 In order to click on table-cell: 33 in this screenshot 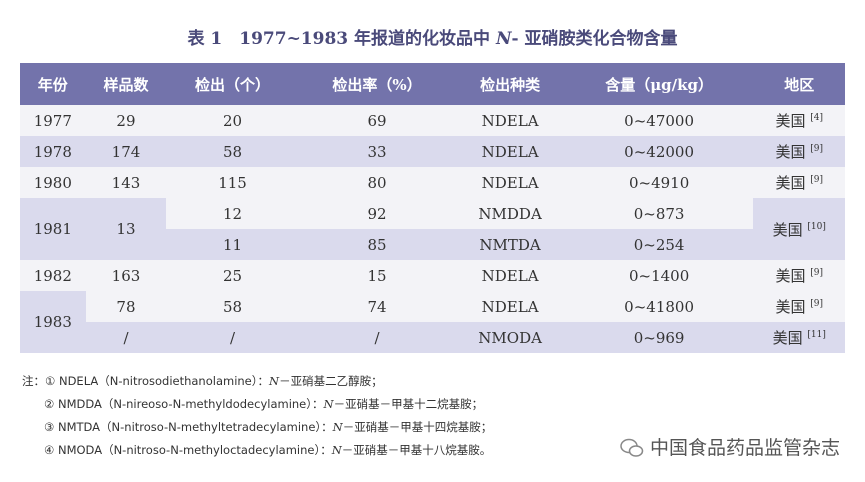, I will do `click(377, 151)`.